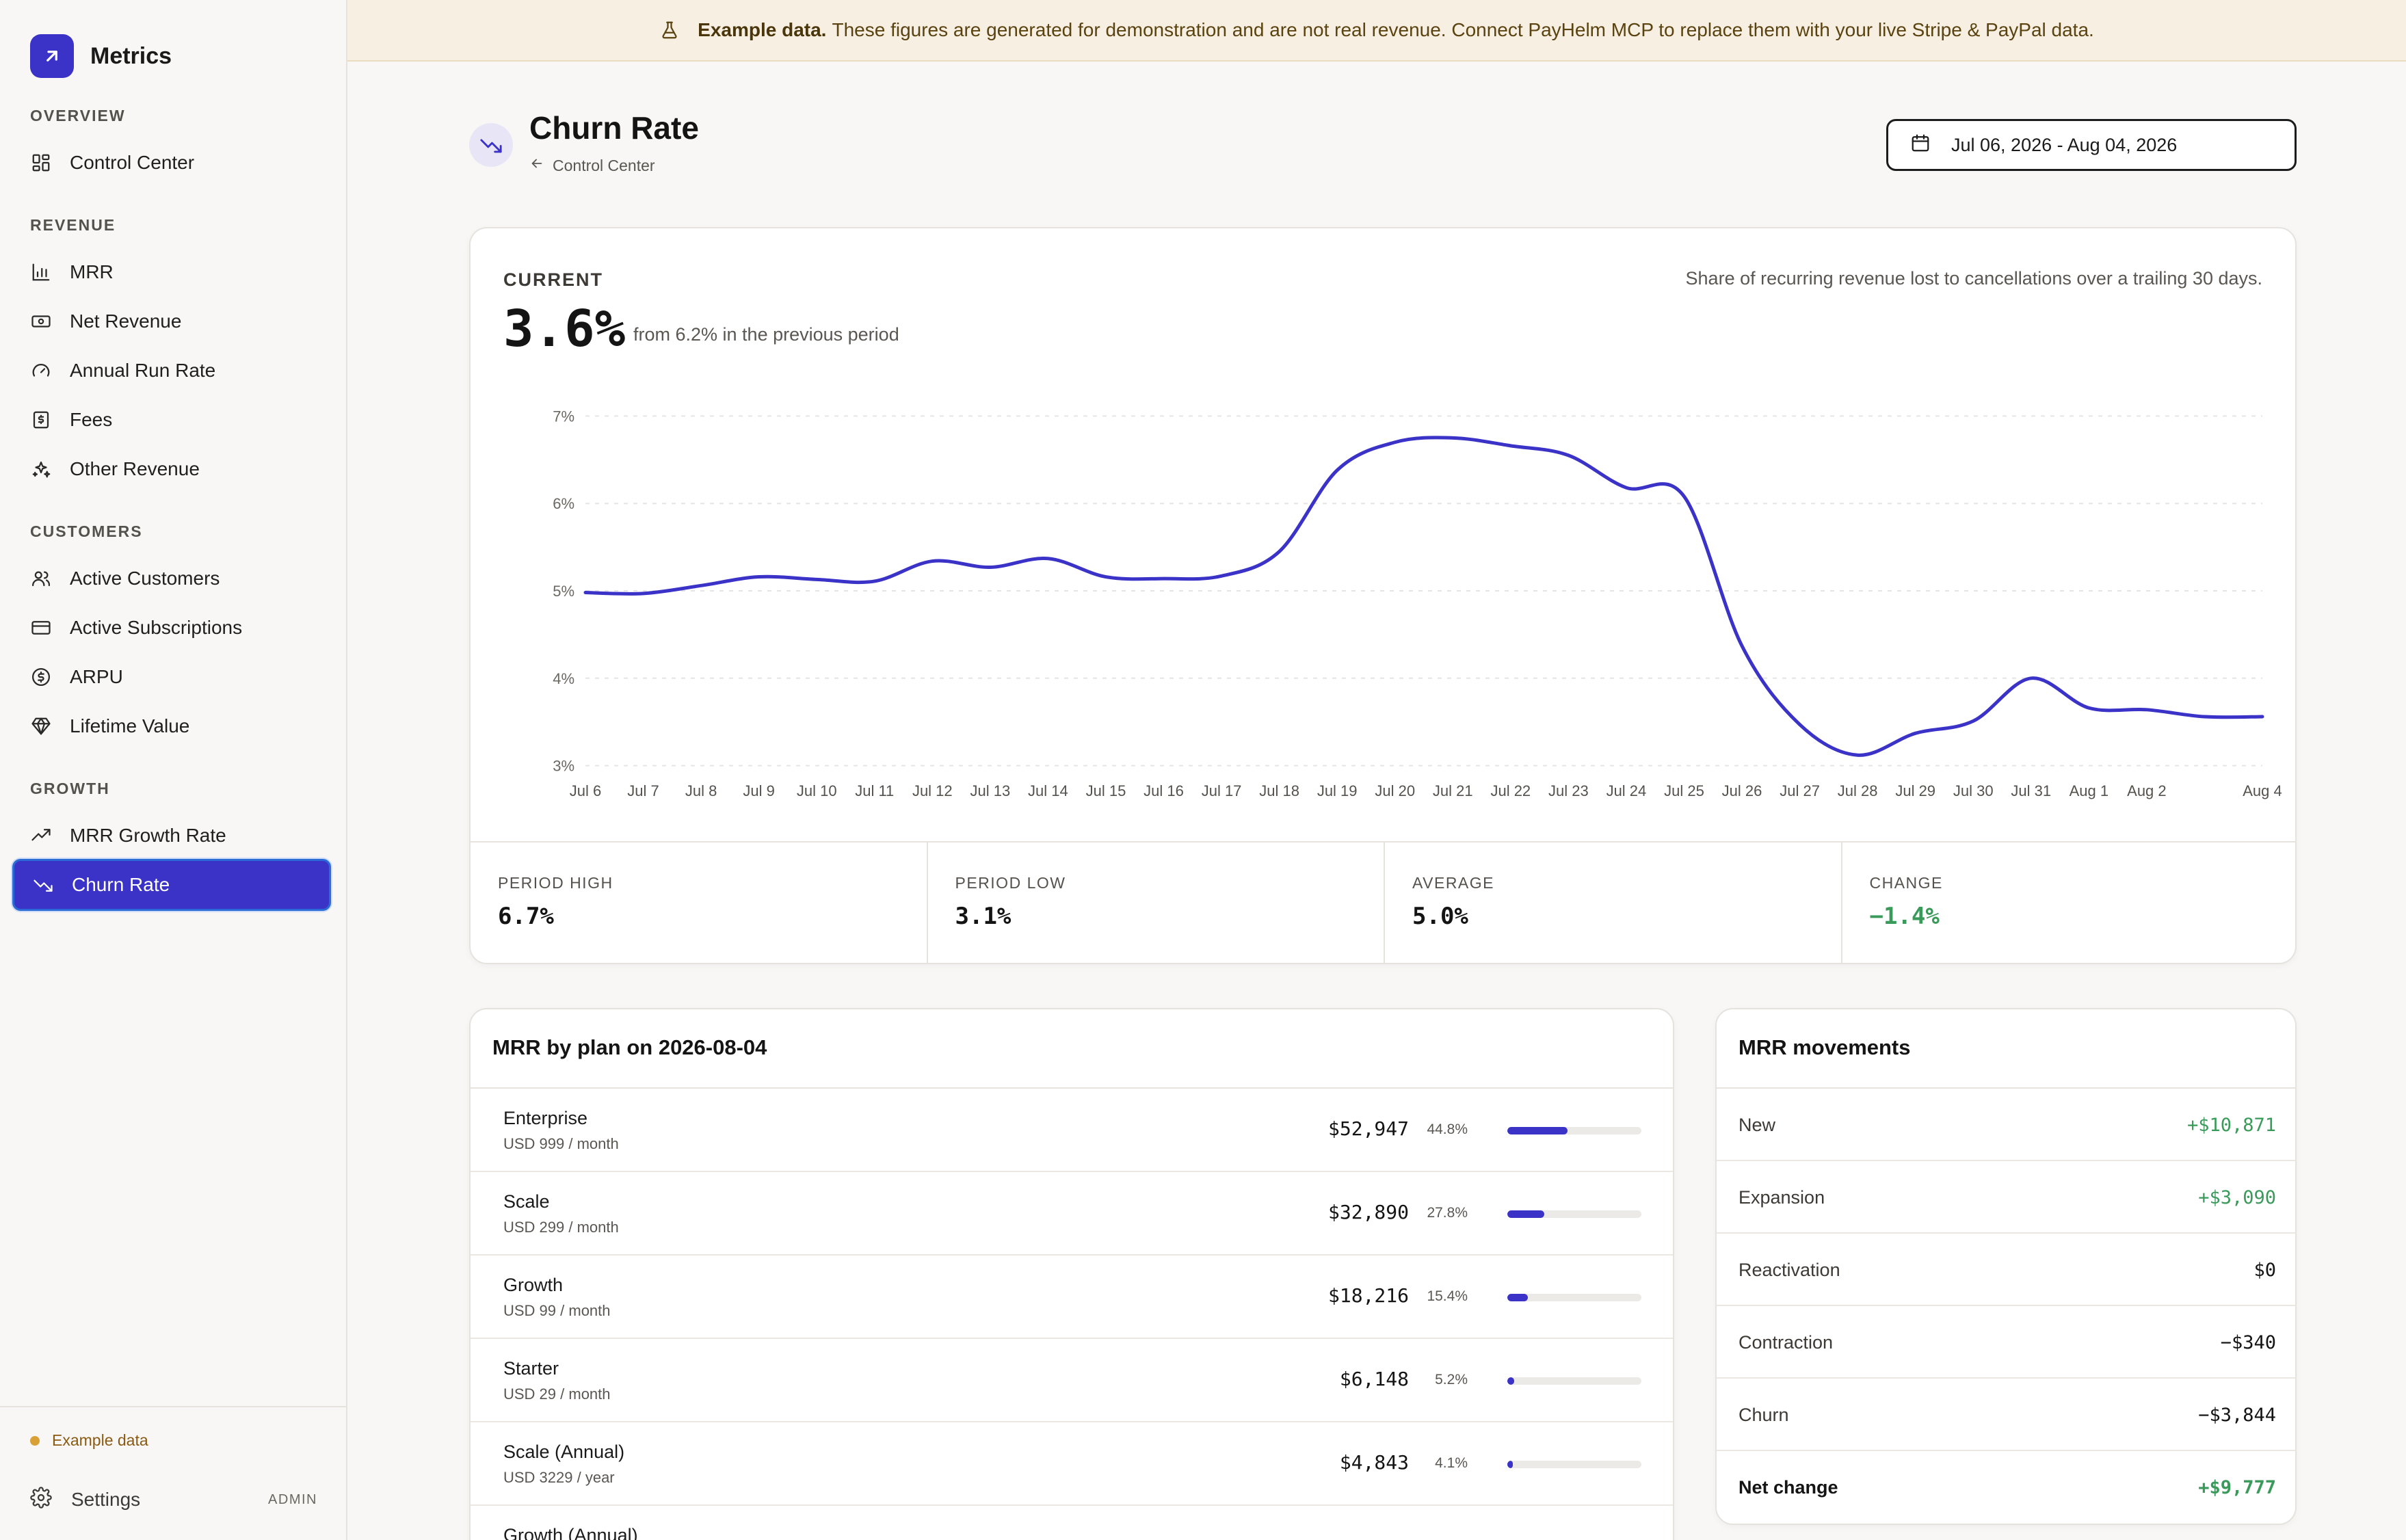 This screenshot has width=2406, height=1540. What do you see at coordinates (1904, 916) in the screenshot?
I see `stat-value: −1.4%` at bounding box center [1904, 916].